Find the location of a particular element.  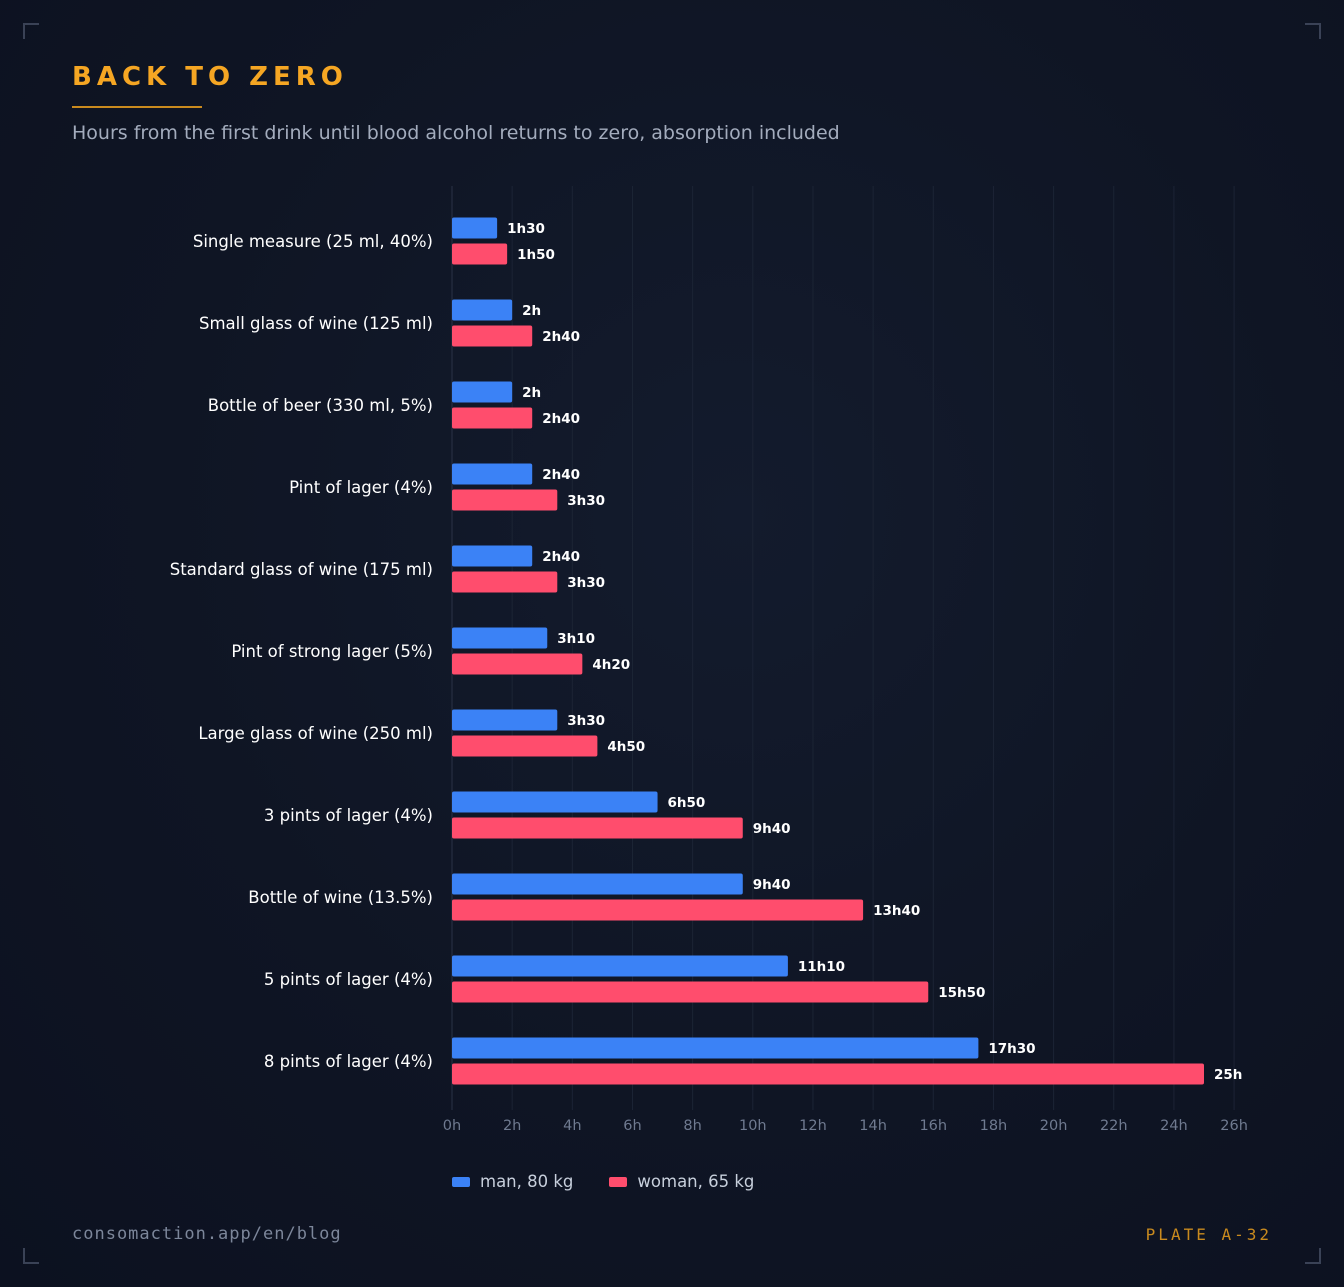

category-label: 8 pints of lager (4%) is located at coordinates (348, 1061).